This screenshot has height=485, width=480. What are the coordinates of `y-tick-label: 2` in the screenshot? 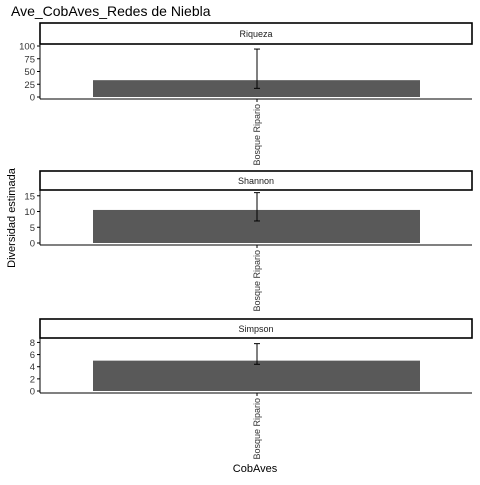 It's located at (32, 379).